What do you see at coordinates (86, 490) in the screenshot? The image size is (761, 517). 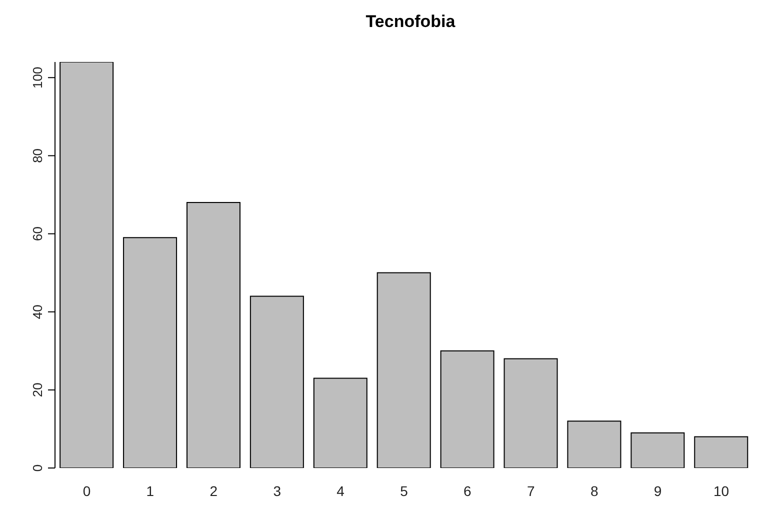 I see `x-tick-label: 0` at bounding box center [86, 490].